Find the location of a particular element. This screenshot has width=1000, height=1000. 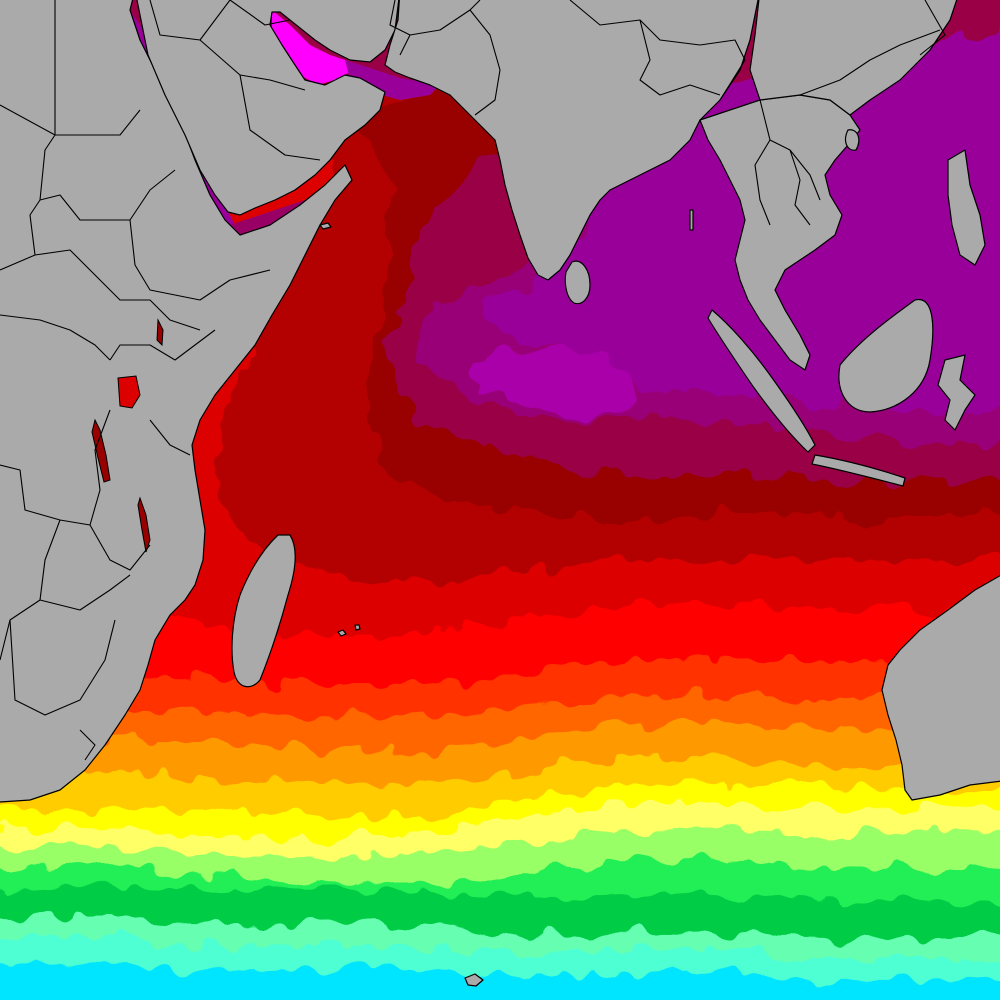

landmass-arabia is located at coordinates (268, 108).